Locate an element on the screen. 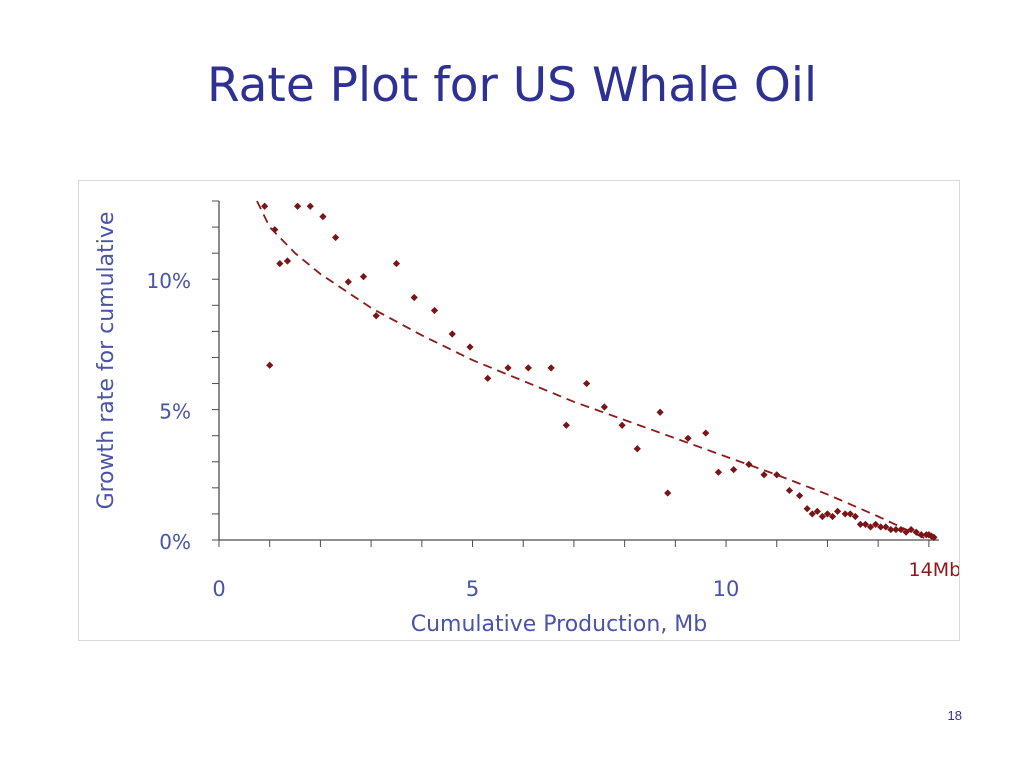 This screenshot has width=1024, height=768. y-tick-label: 5% is located at coordinates (175, 412).